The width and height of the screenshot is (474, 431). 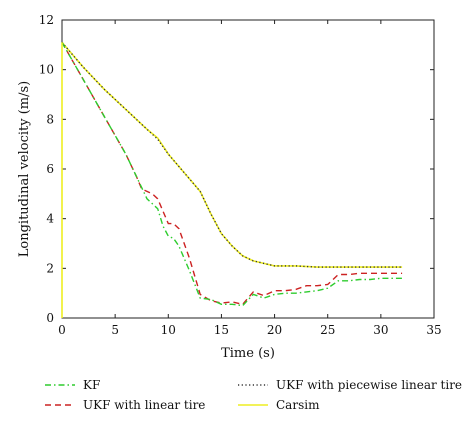 I want to click on legend-label: KF, so click(x=91, y=385).